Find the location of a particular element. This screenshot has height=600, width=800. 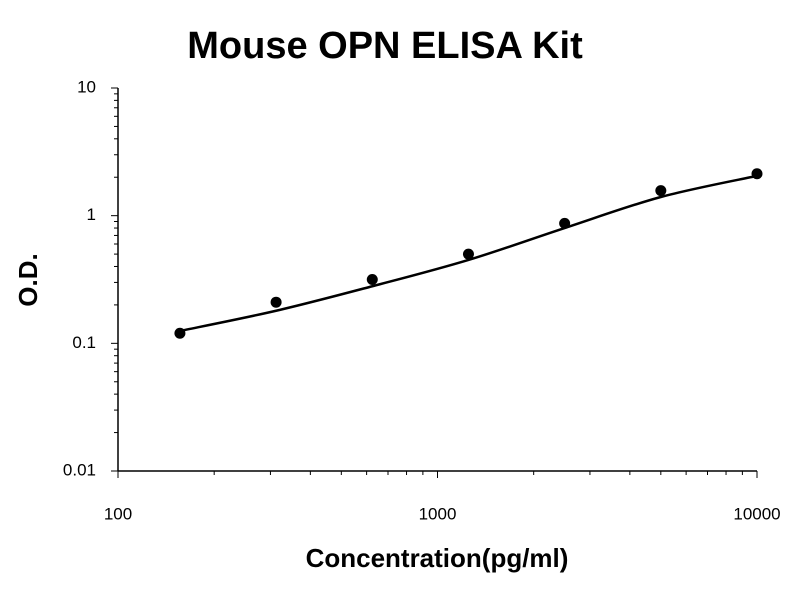

x-tick-label: 10000 is located at coordinates (756, 513).